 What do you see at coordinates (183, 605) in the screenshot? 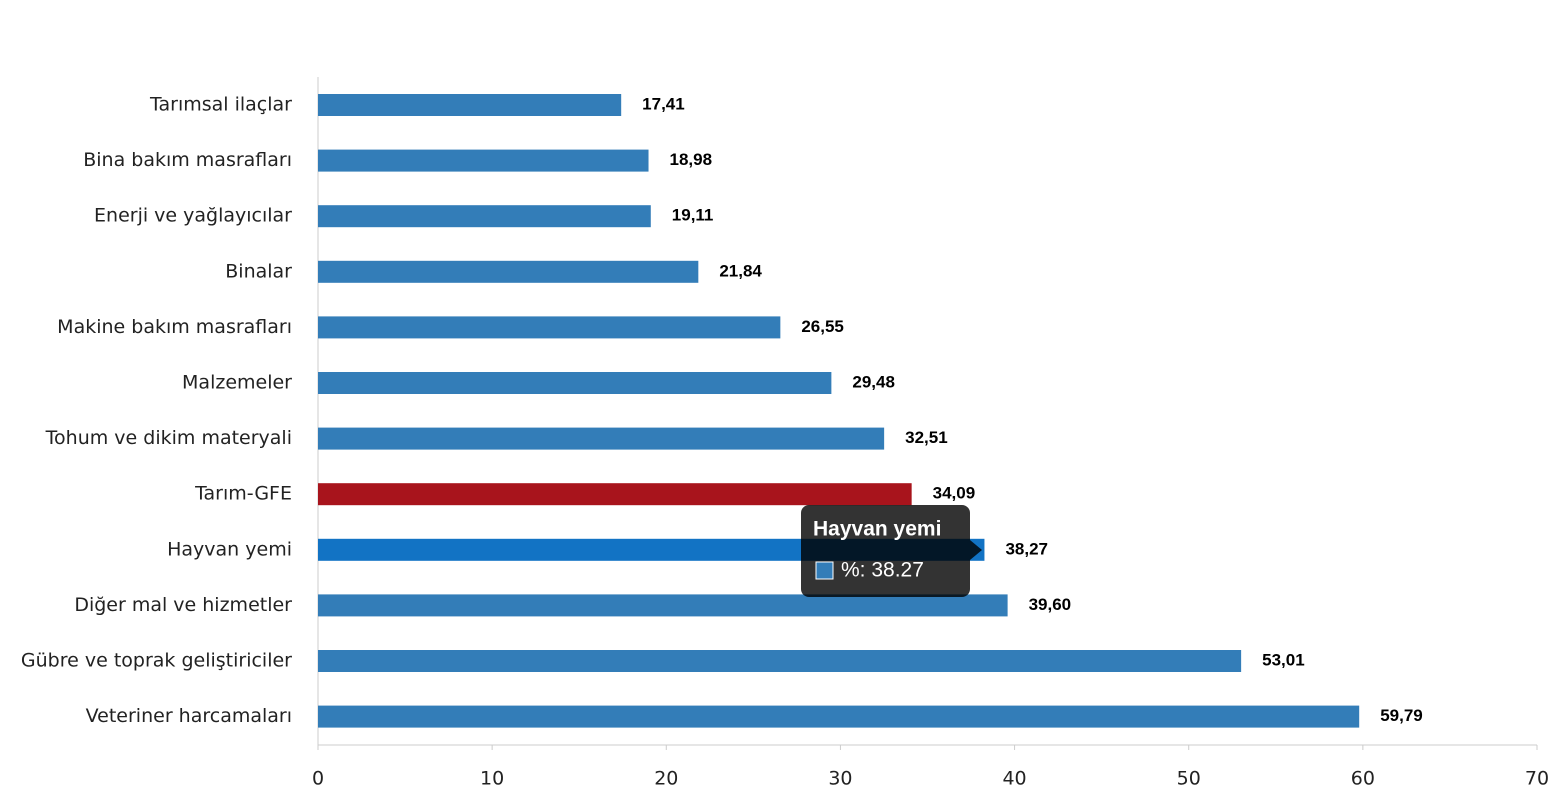
I see `category-label: Diğer mal ve hizmetler` at bounding box center [183, 605].